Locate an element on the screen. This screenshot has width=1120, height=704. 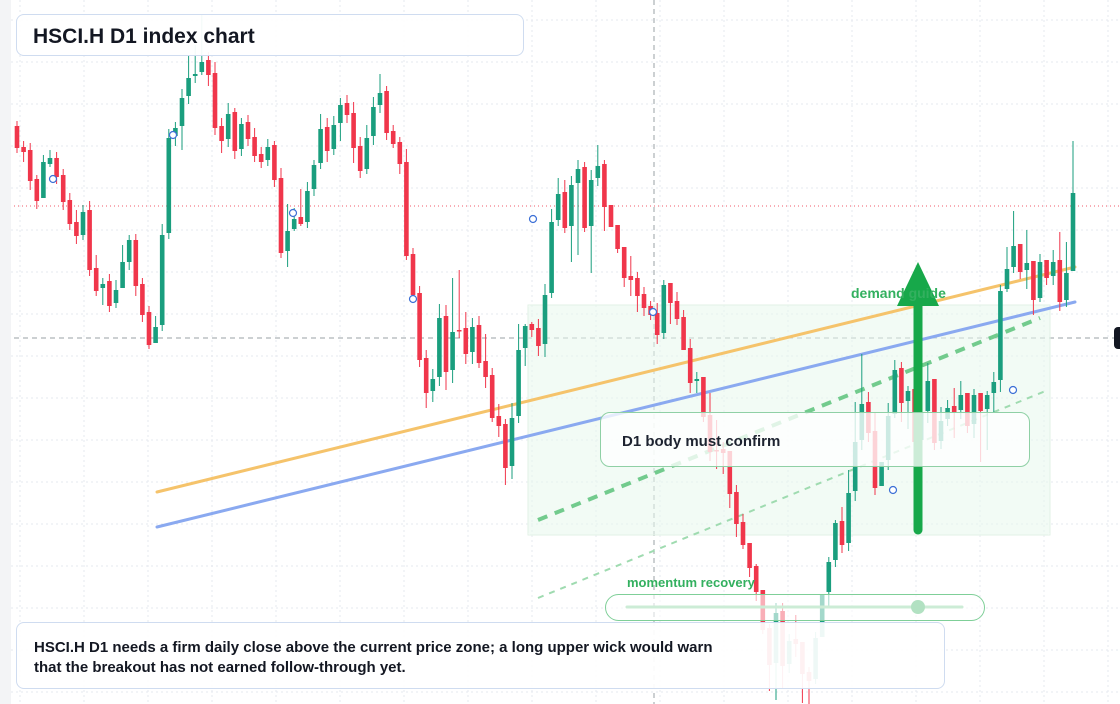
chart-title: HSCI.H D1 index chart is located at coordinates (144, 36).